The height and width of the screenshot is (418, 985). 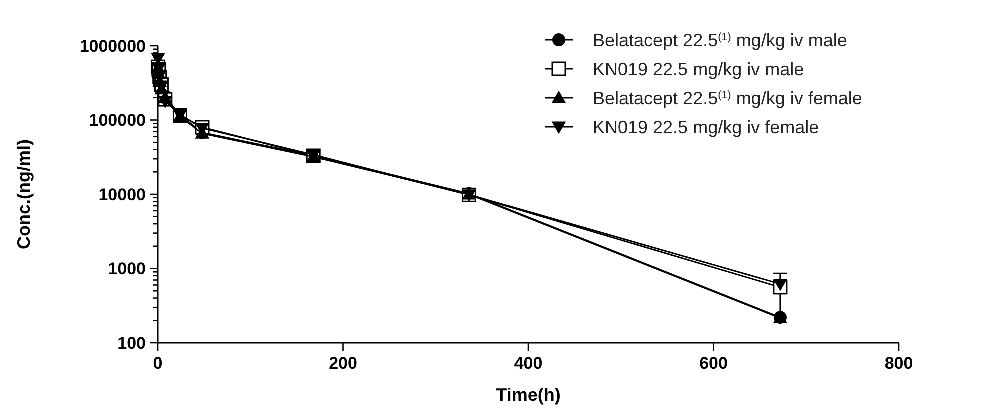 I want to click on x-tick-label: 600, so click(x=714, y=363).